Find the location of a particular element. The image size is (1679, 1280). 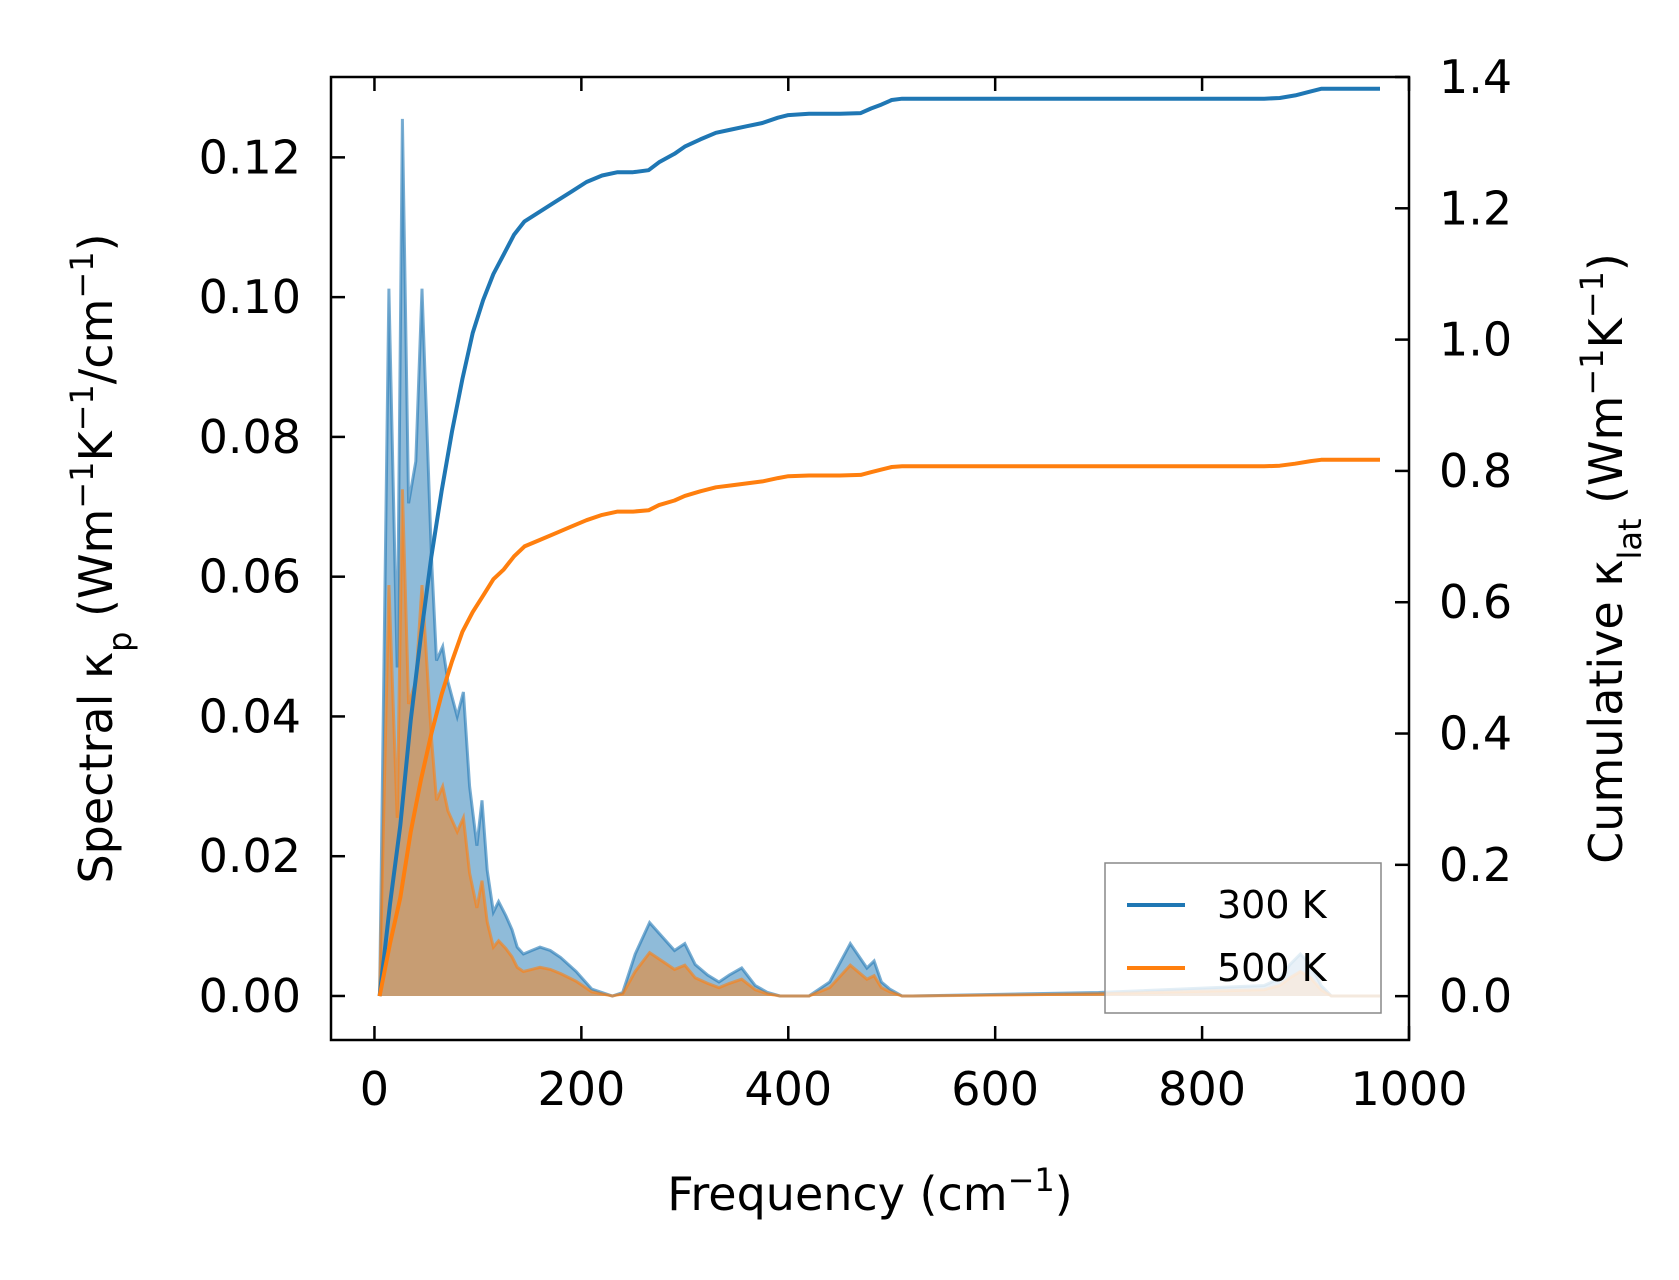

legend-label-300-k: 300 K is located at coordinates (1272, 905).